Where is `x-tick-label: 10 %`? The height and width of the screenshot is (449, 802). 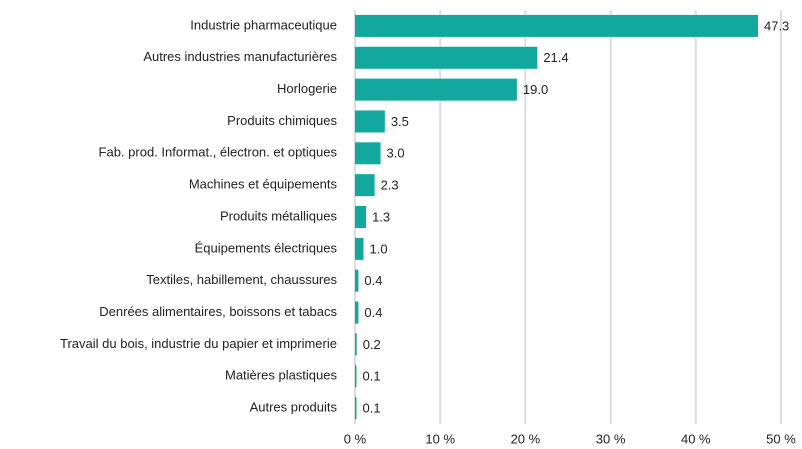
x-tick-label: 10 % is located at coordinates (440, 438).